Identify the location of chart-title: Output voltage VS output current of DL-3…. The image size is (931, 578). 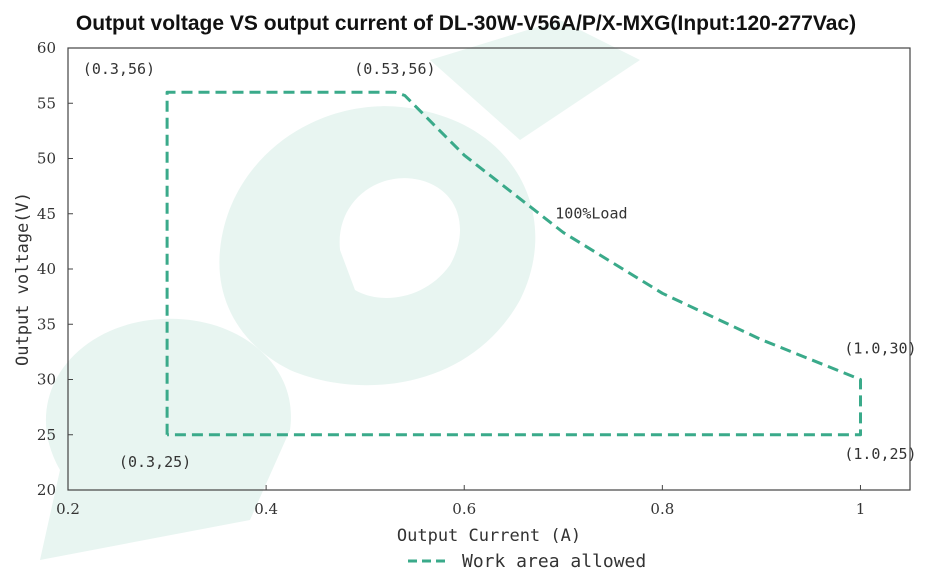
(466, 23).